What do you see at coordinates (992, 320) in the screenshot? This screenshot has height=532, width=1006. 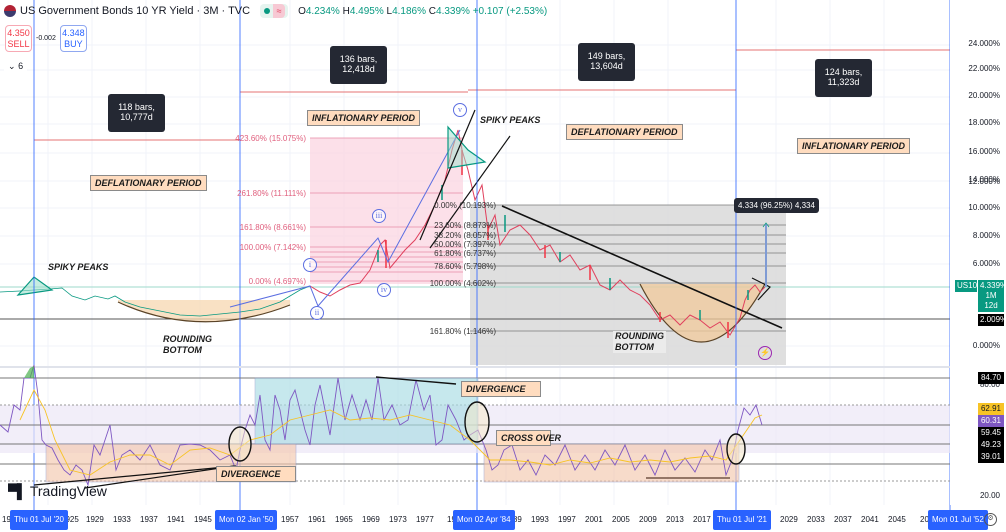 I see `crosshair-price-badge: 2.009%` at bounding box center [992, 320].